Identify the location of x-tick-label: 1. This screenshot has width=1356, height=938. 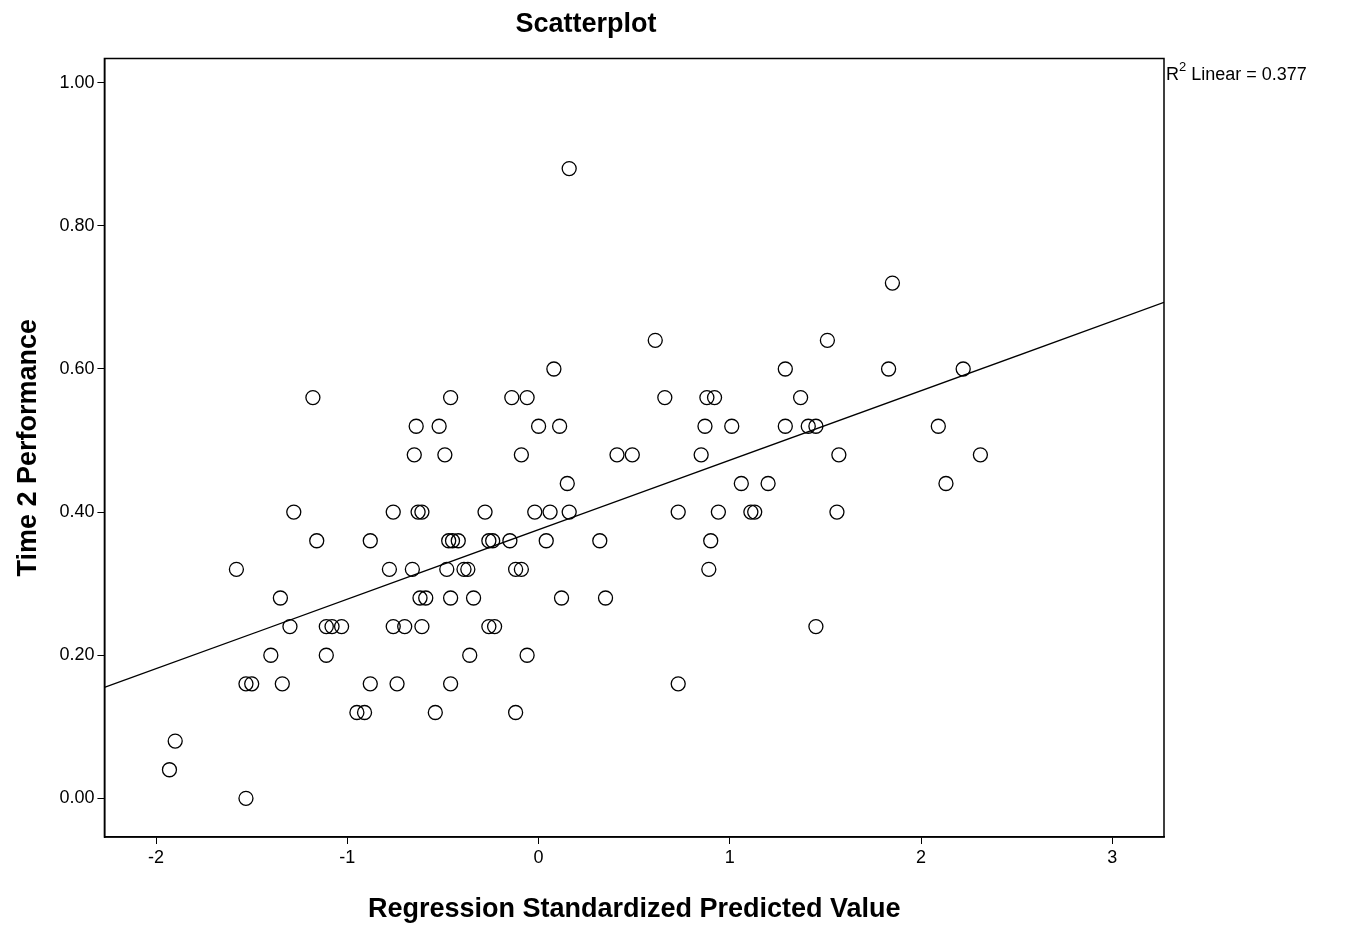
(729, 856).